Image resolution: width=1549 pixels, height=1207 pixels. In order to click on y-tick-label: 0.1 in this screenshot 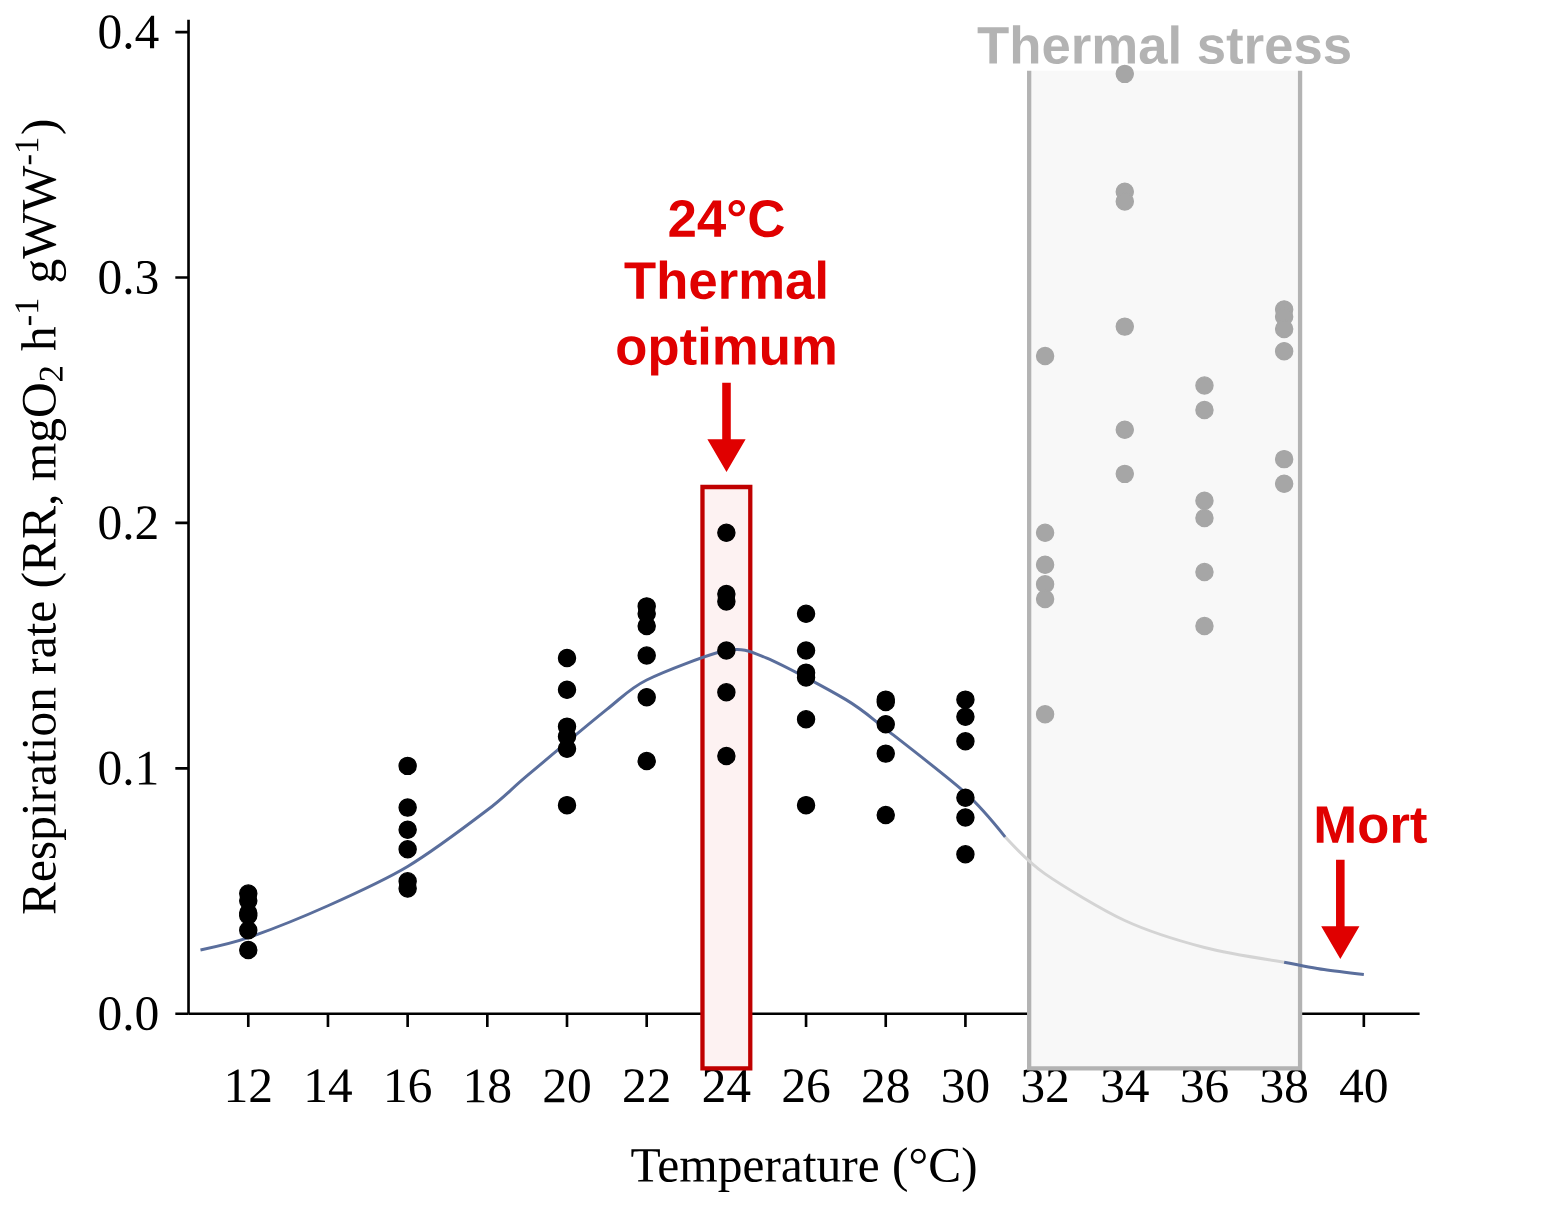, I will do `click(128, 768)`.